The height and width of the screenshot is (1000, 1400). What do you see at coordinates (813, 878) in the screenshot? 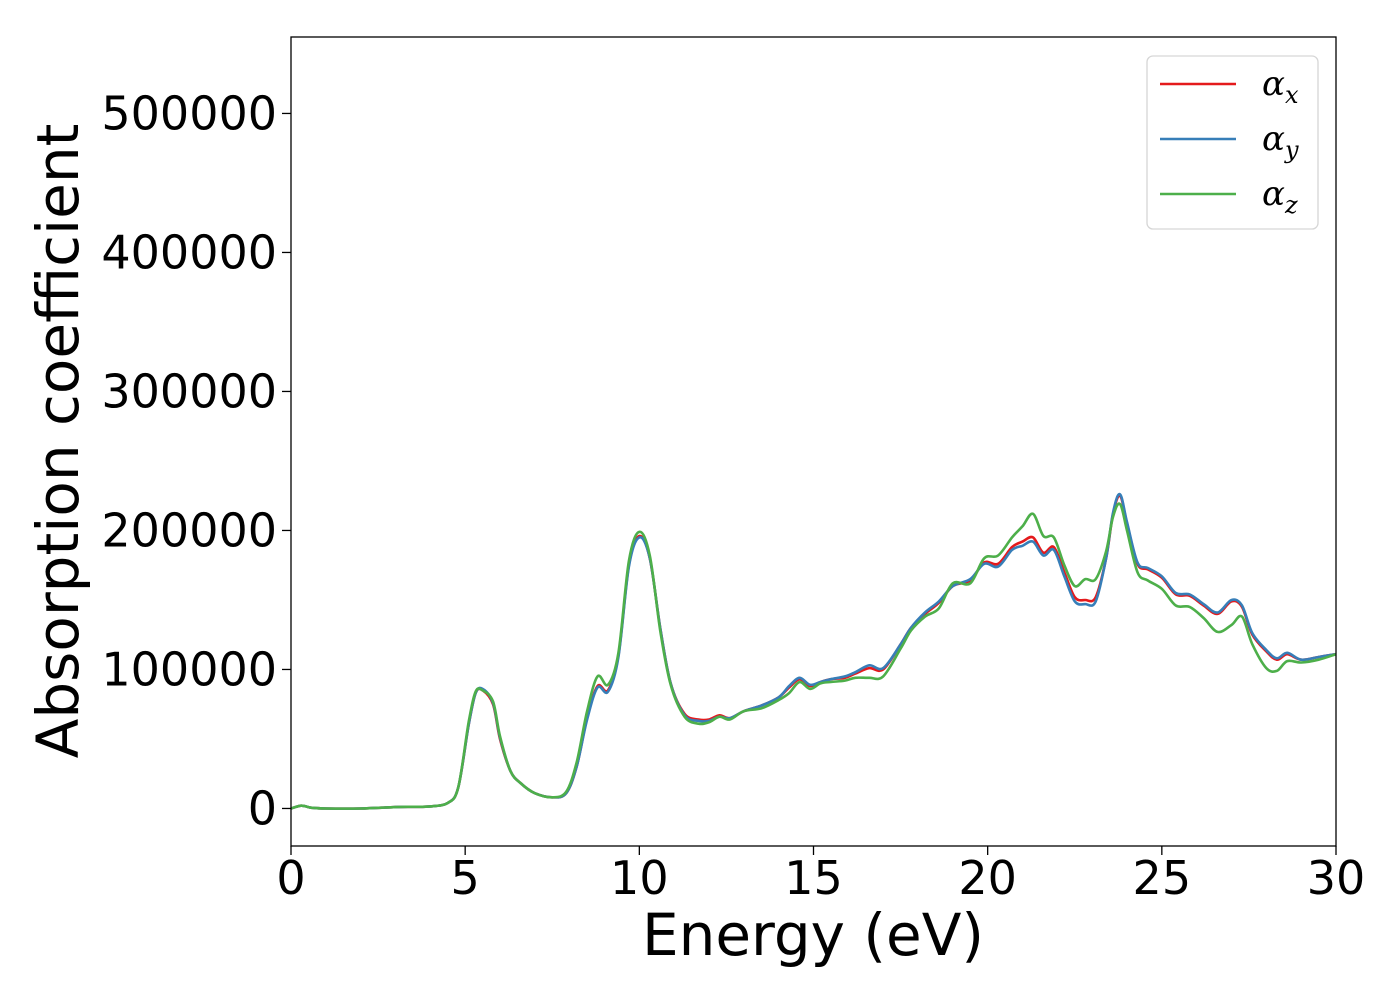
I see `x-tick-label: 15` at bounding box center [813, 878].